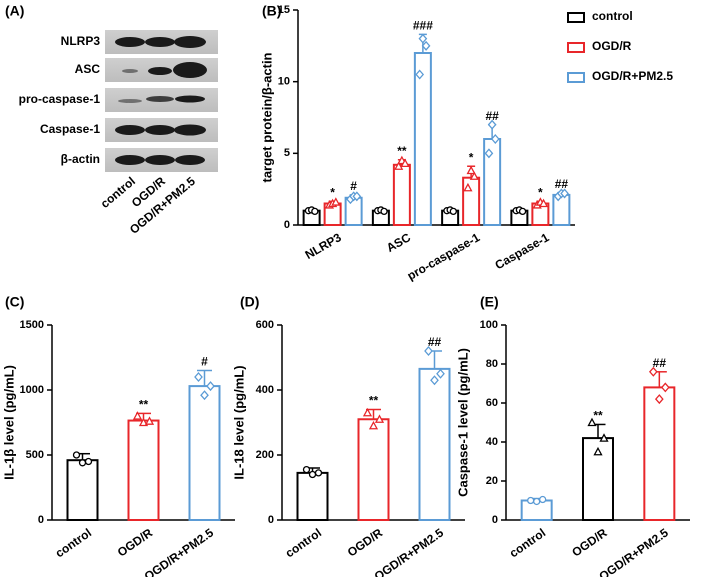 The image size is (709, 577). Describe the element at coordinates (81, 41) in the screenshot. I see `protein-label: NLRP3` at that location.